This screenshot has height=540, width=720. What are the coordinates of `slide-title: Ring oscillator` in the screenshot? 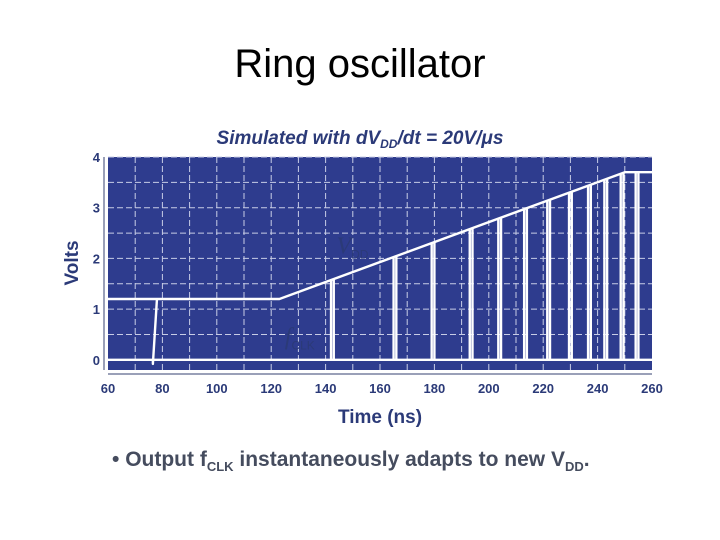 It's located at (360, 64).